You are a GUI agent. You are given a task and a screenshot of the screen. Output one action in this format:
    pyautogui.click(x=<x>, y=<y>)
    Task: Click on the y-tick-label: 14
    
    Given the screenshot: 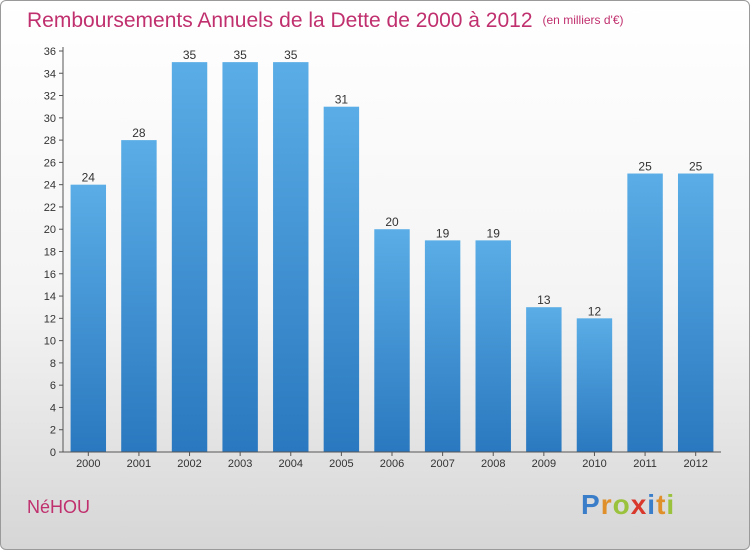 What is the action you would take?
    pyautogui.click(x=50, y=297)
    